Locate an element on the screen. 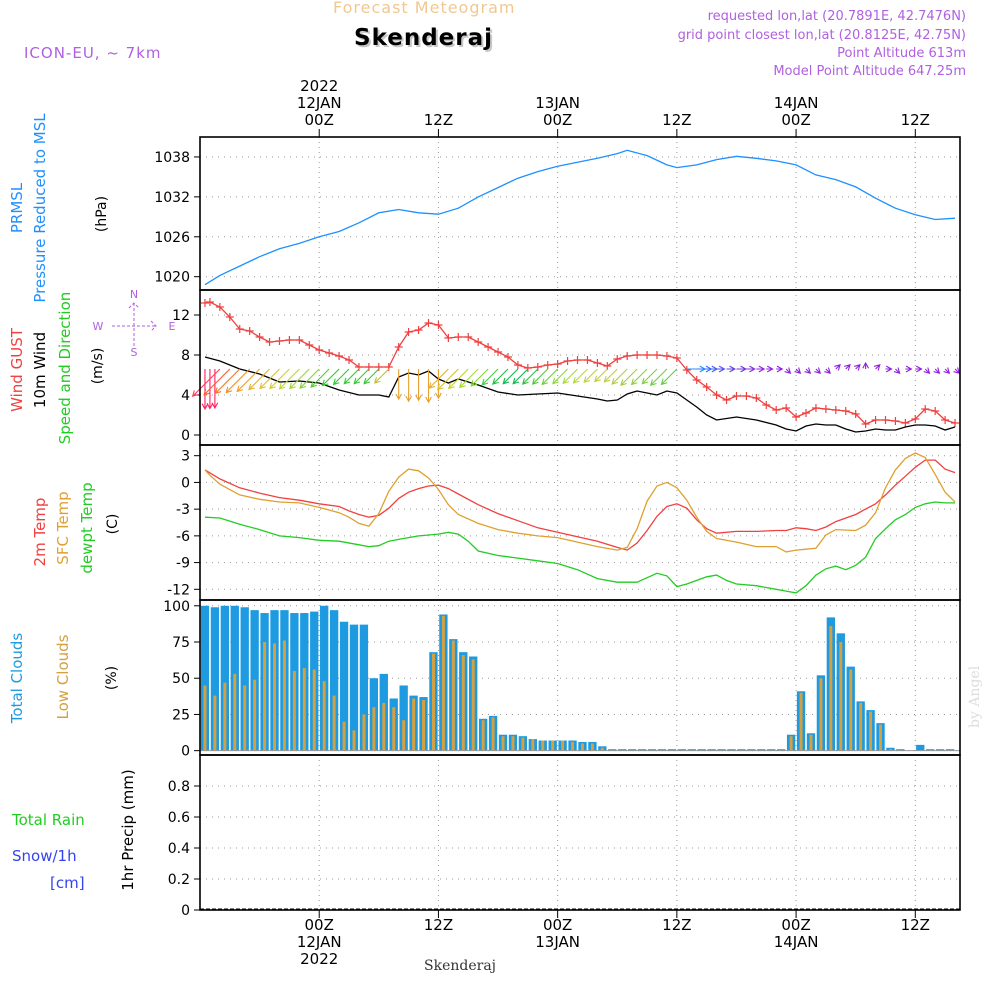 The image size is (1000, 1000). low-clouds-label: Low Clouds is located at coordinates (63, 676).